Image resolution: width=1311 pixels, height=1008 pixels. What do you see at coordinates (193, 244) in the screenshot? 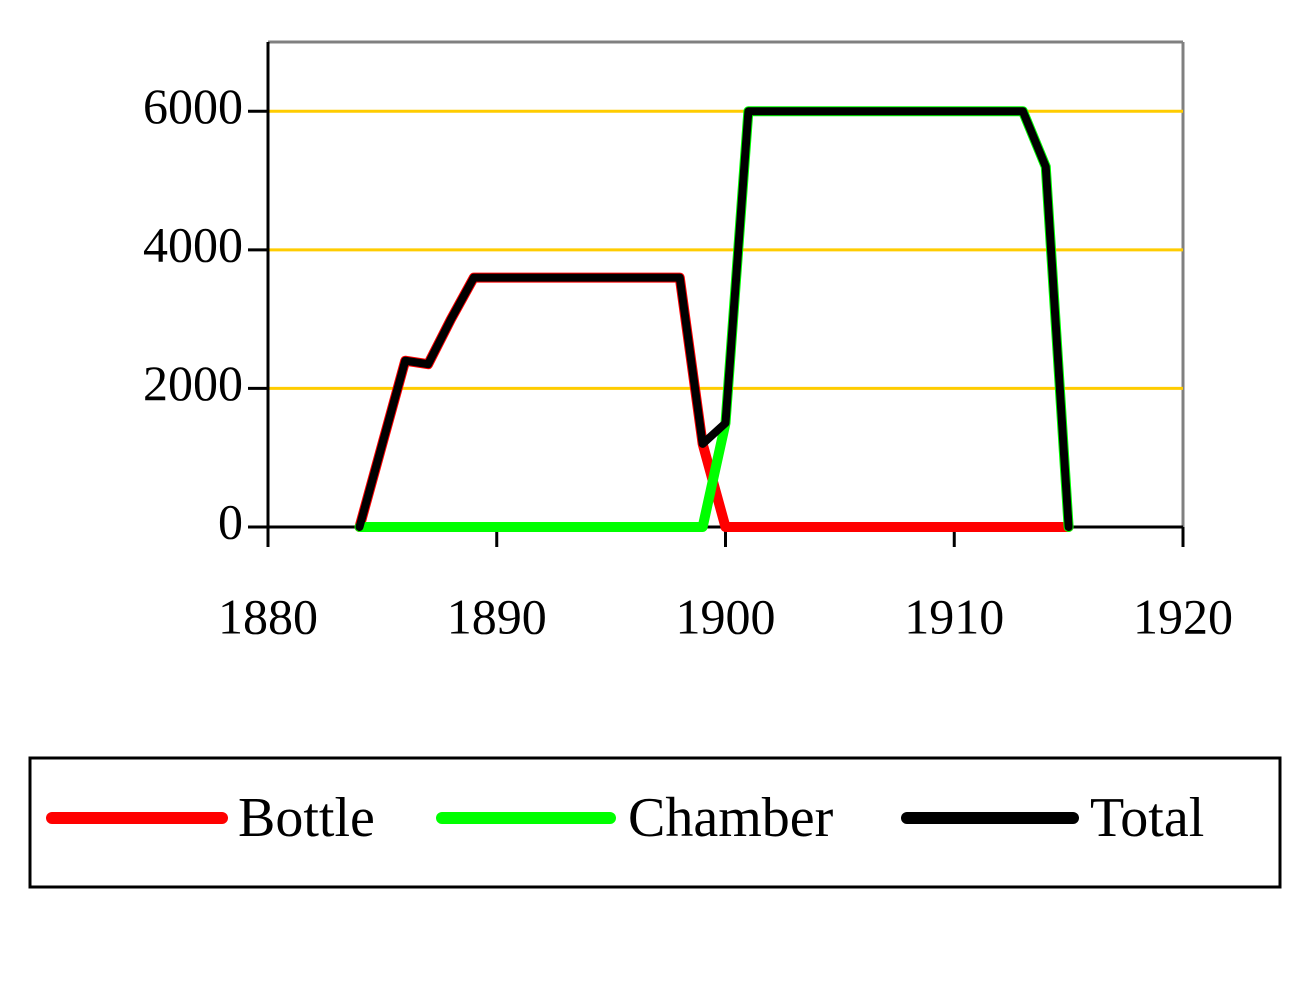
I see `y-tick-label: 4000` at bounding box center [193, 244].